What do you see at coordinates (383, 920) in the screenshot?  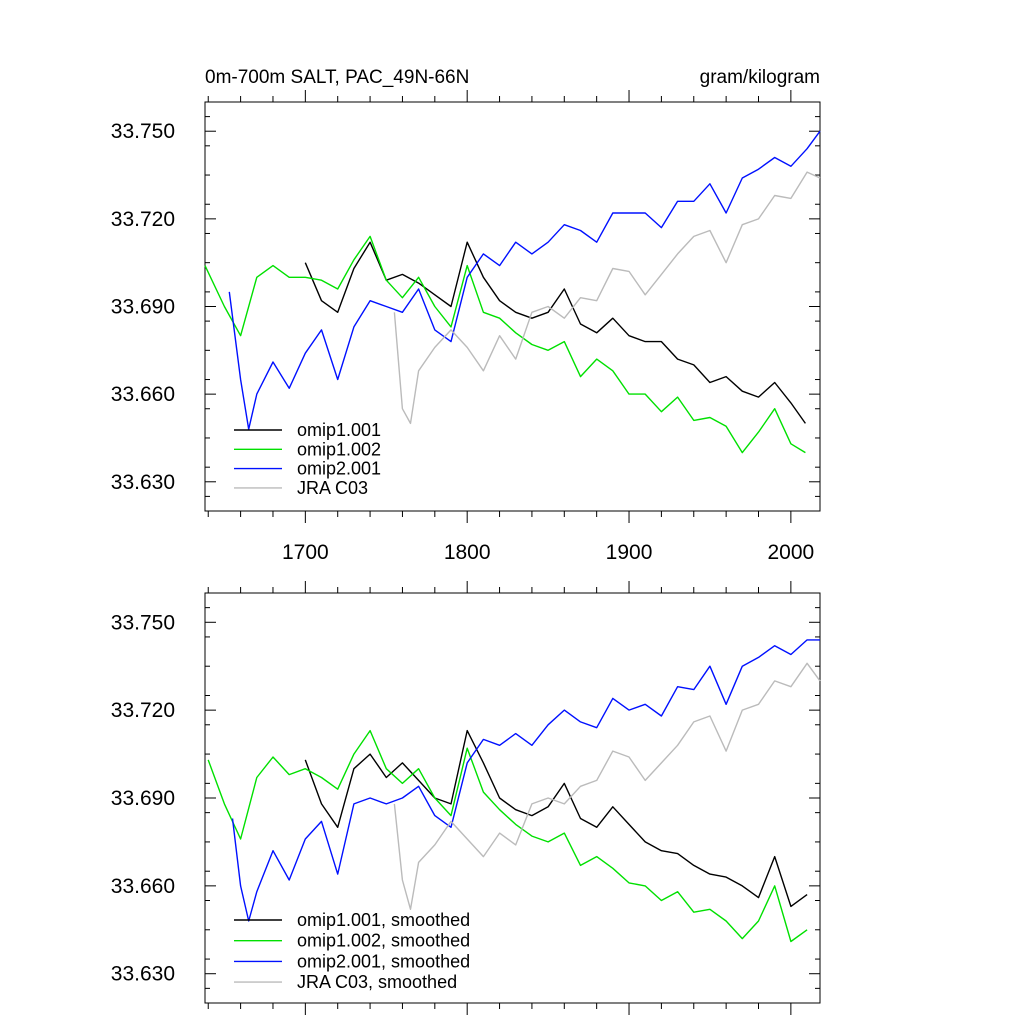 I see `legend-label: omip1.001, smoothed` at bounding box center [383, 920].